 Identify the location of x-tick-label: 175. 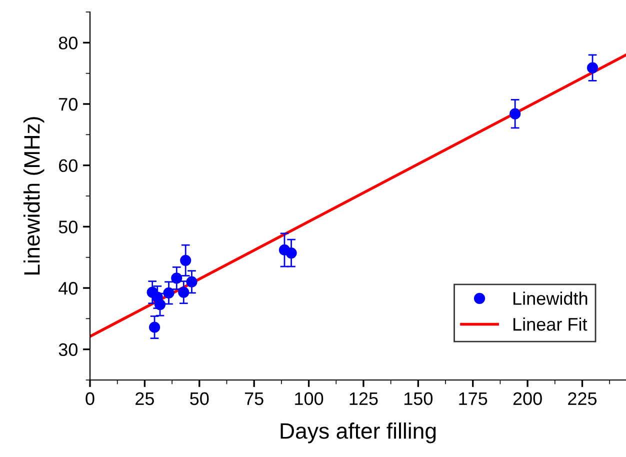
(473, 399).